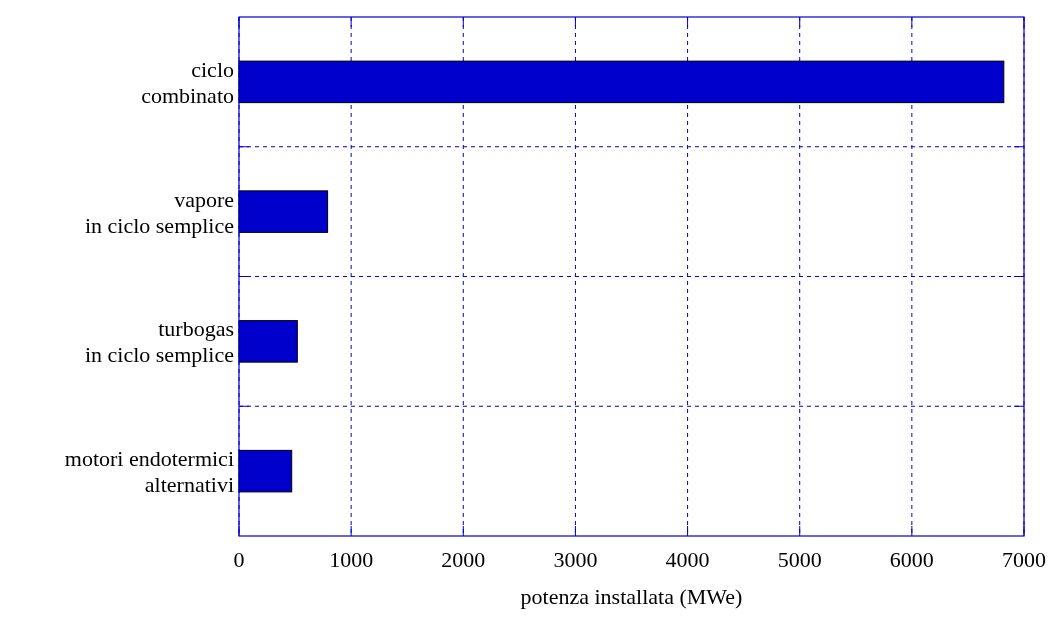 This screenshot has height=617, width=1059. I want to click on y-tick-label: motori endotermici alternativi, so click(149, 472).